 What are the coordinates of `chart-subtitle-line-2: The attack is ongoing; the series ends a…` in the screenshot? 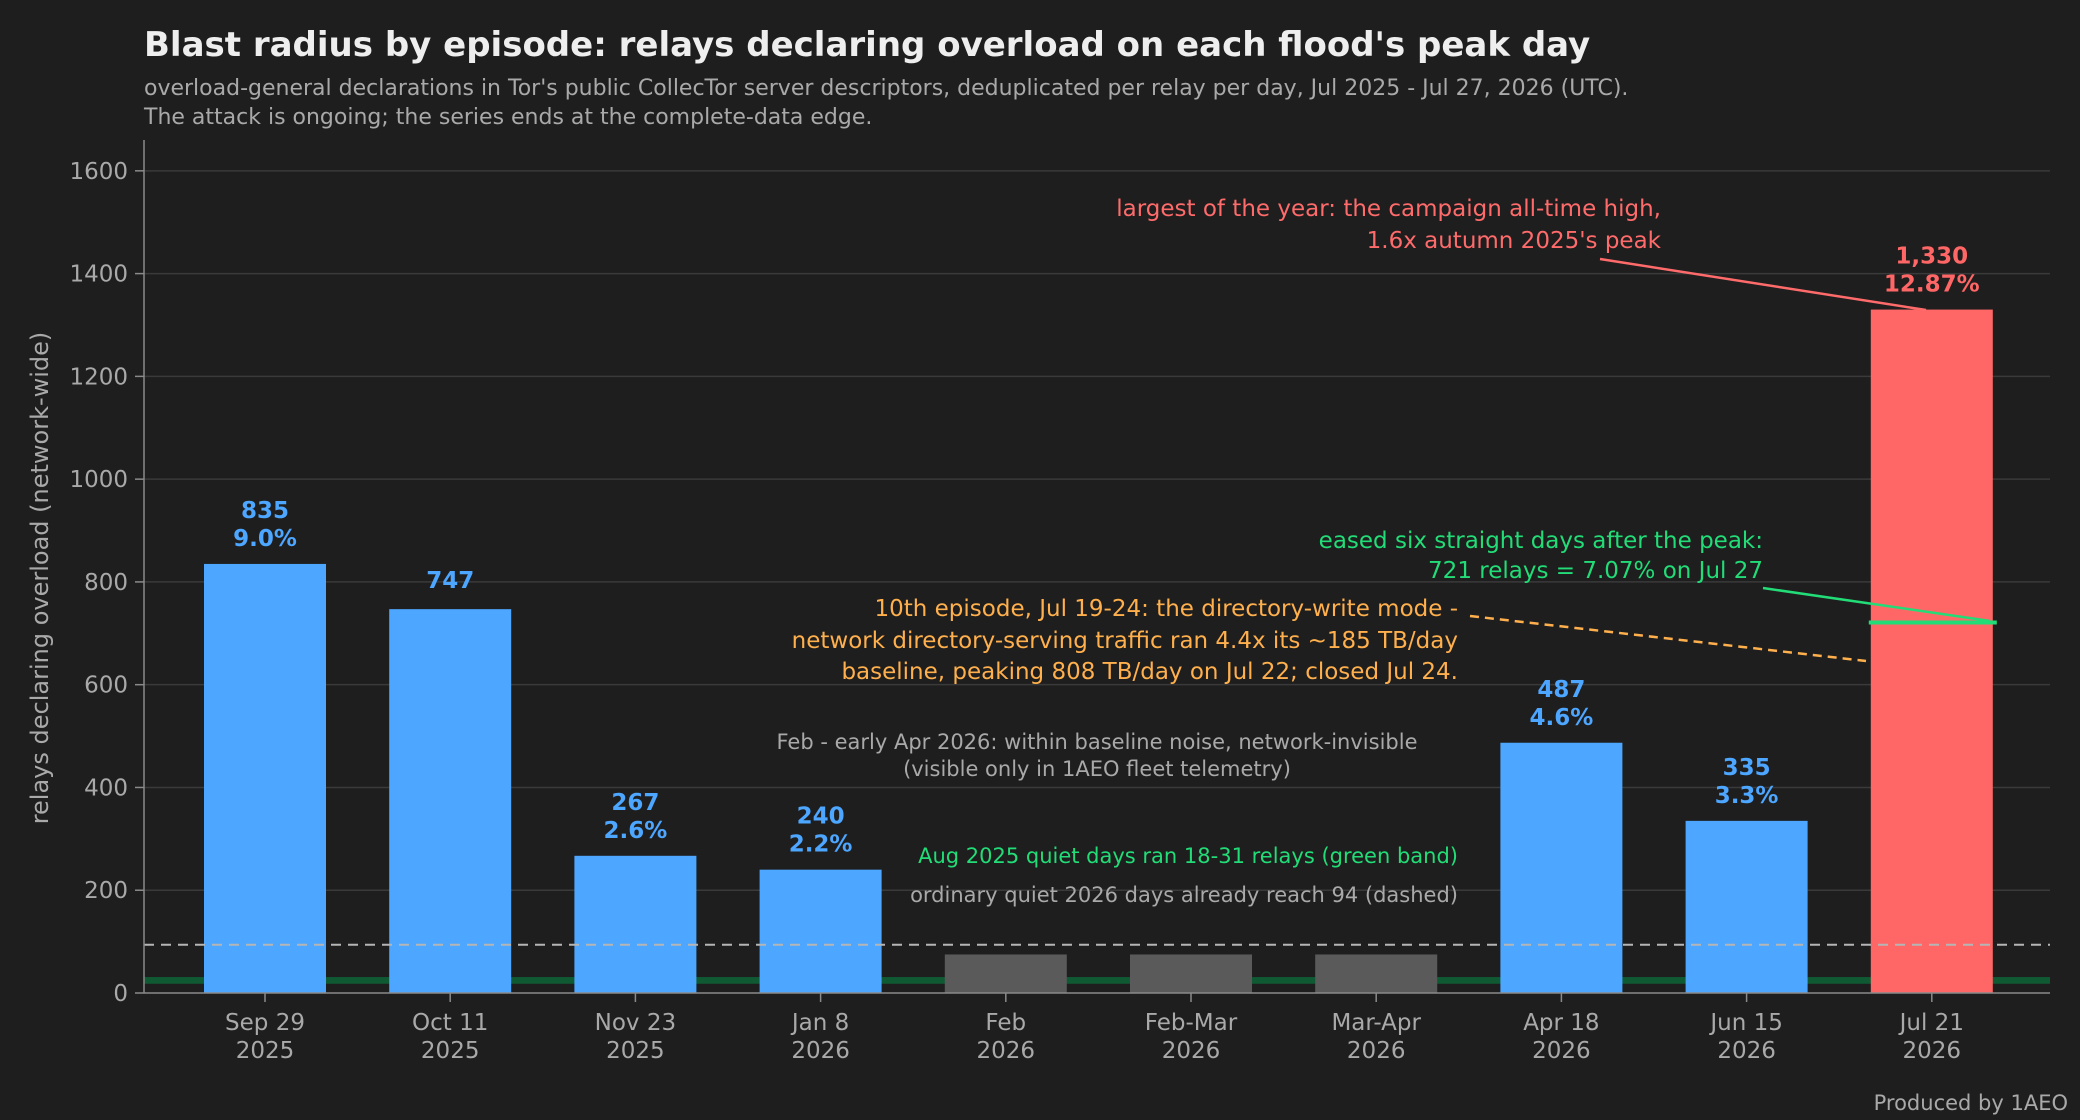 It's located at (507, 117).